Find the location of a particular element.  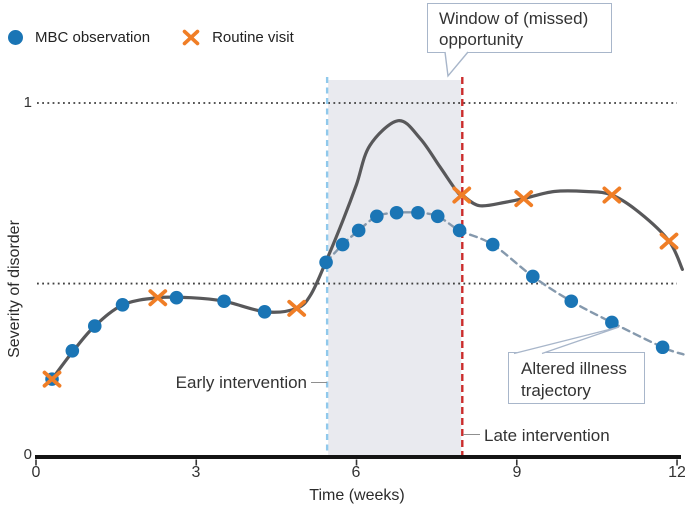

legend: MBC observation Routine visit is located at coordinates (151, 37).